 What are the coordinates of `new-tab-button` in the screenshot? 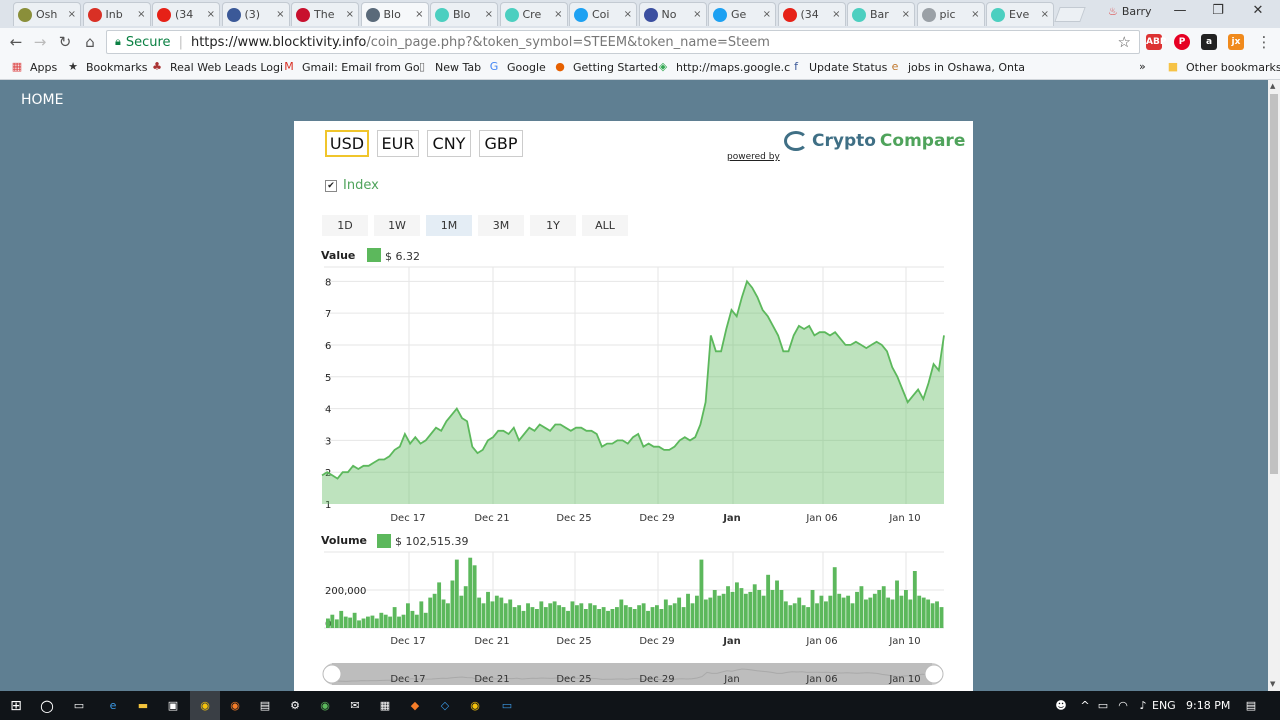 It's located at (1070, 14).